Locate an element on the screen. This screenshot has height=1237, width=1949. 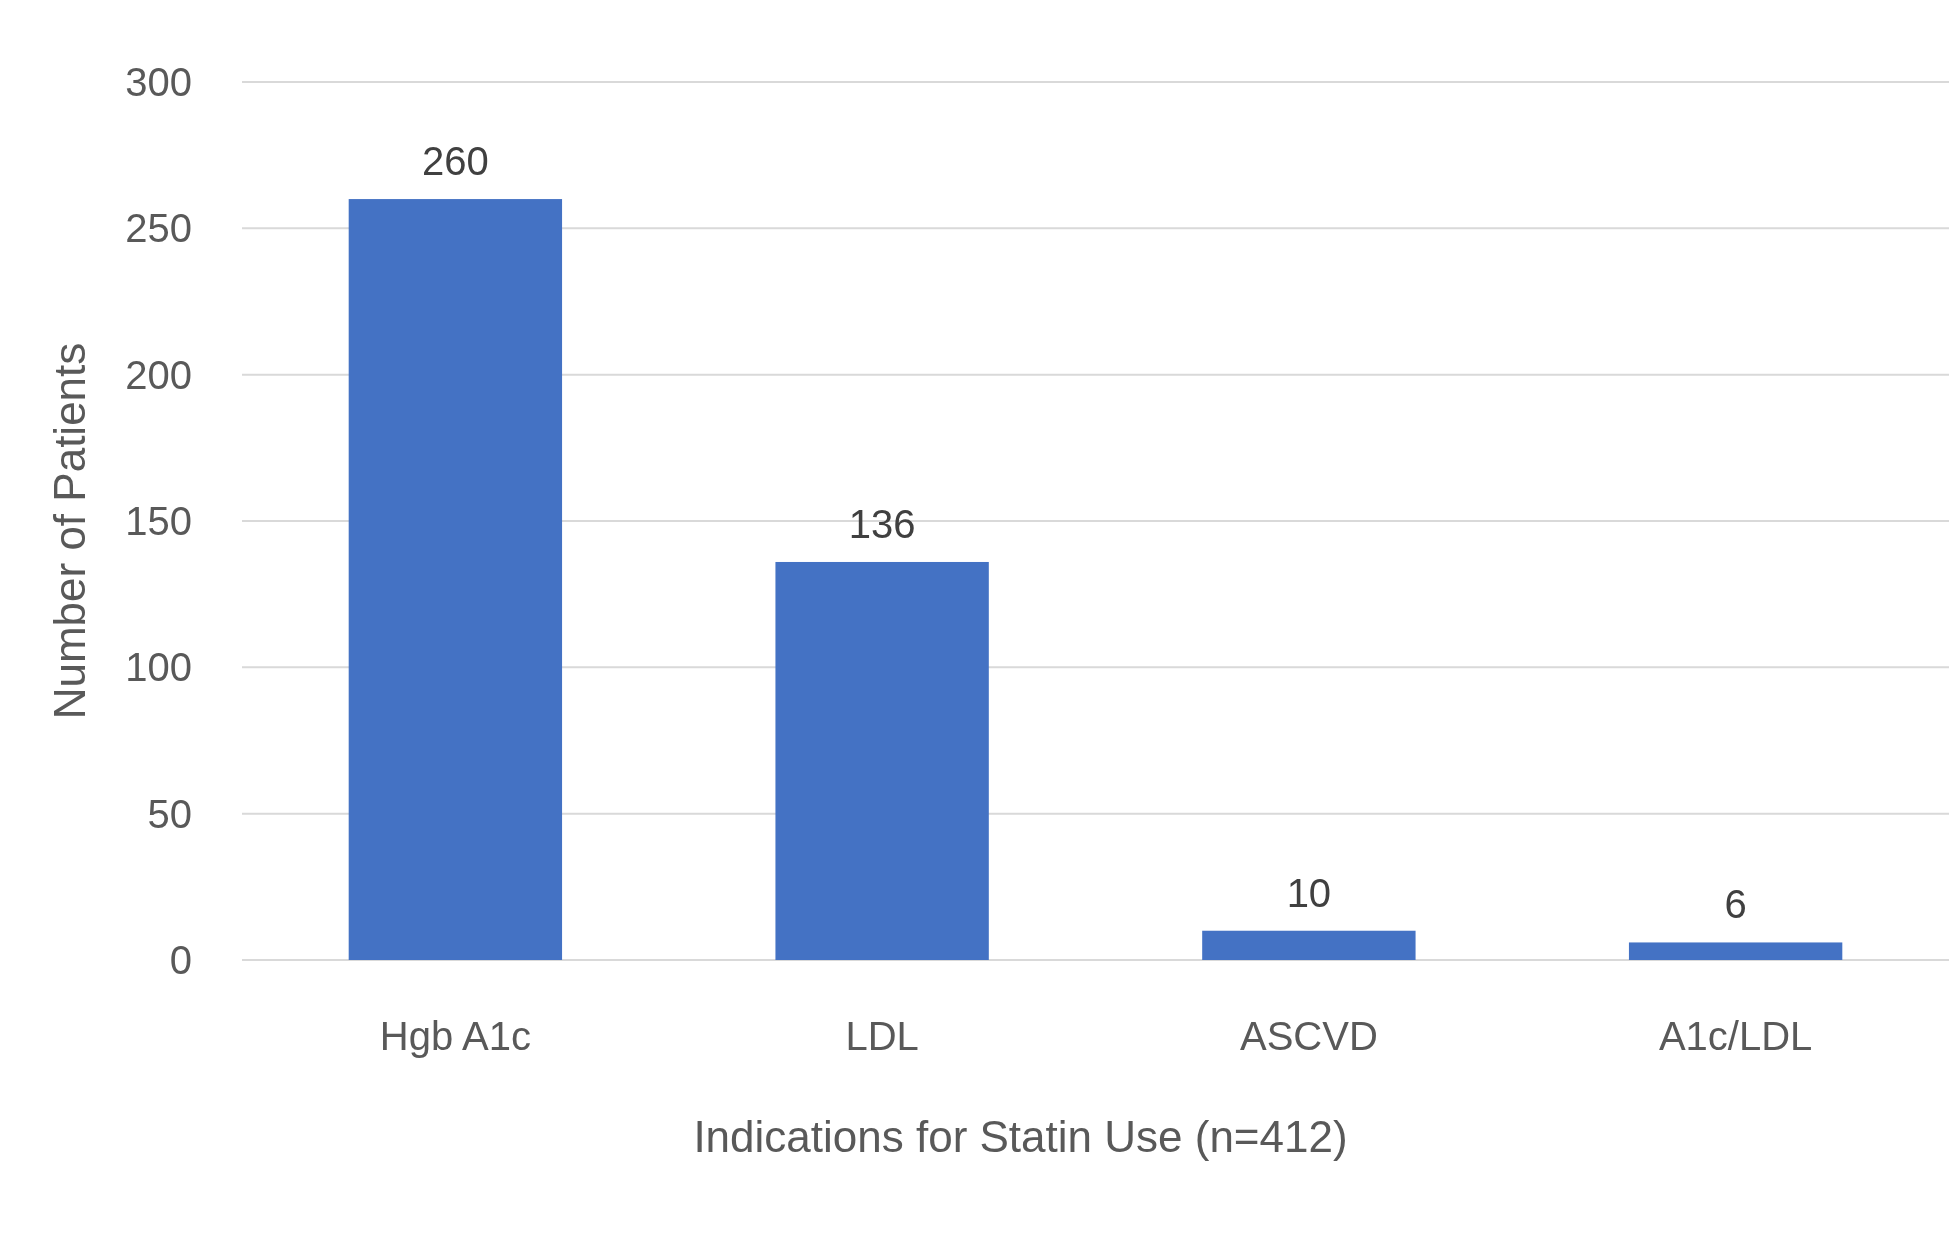
y-tick-label: 300 is located at coordinates (158, 82).